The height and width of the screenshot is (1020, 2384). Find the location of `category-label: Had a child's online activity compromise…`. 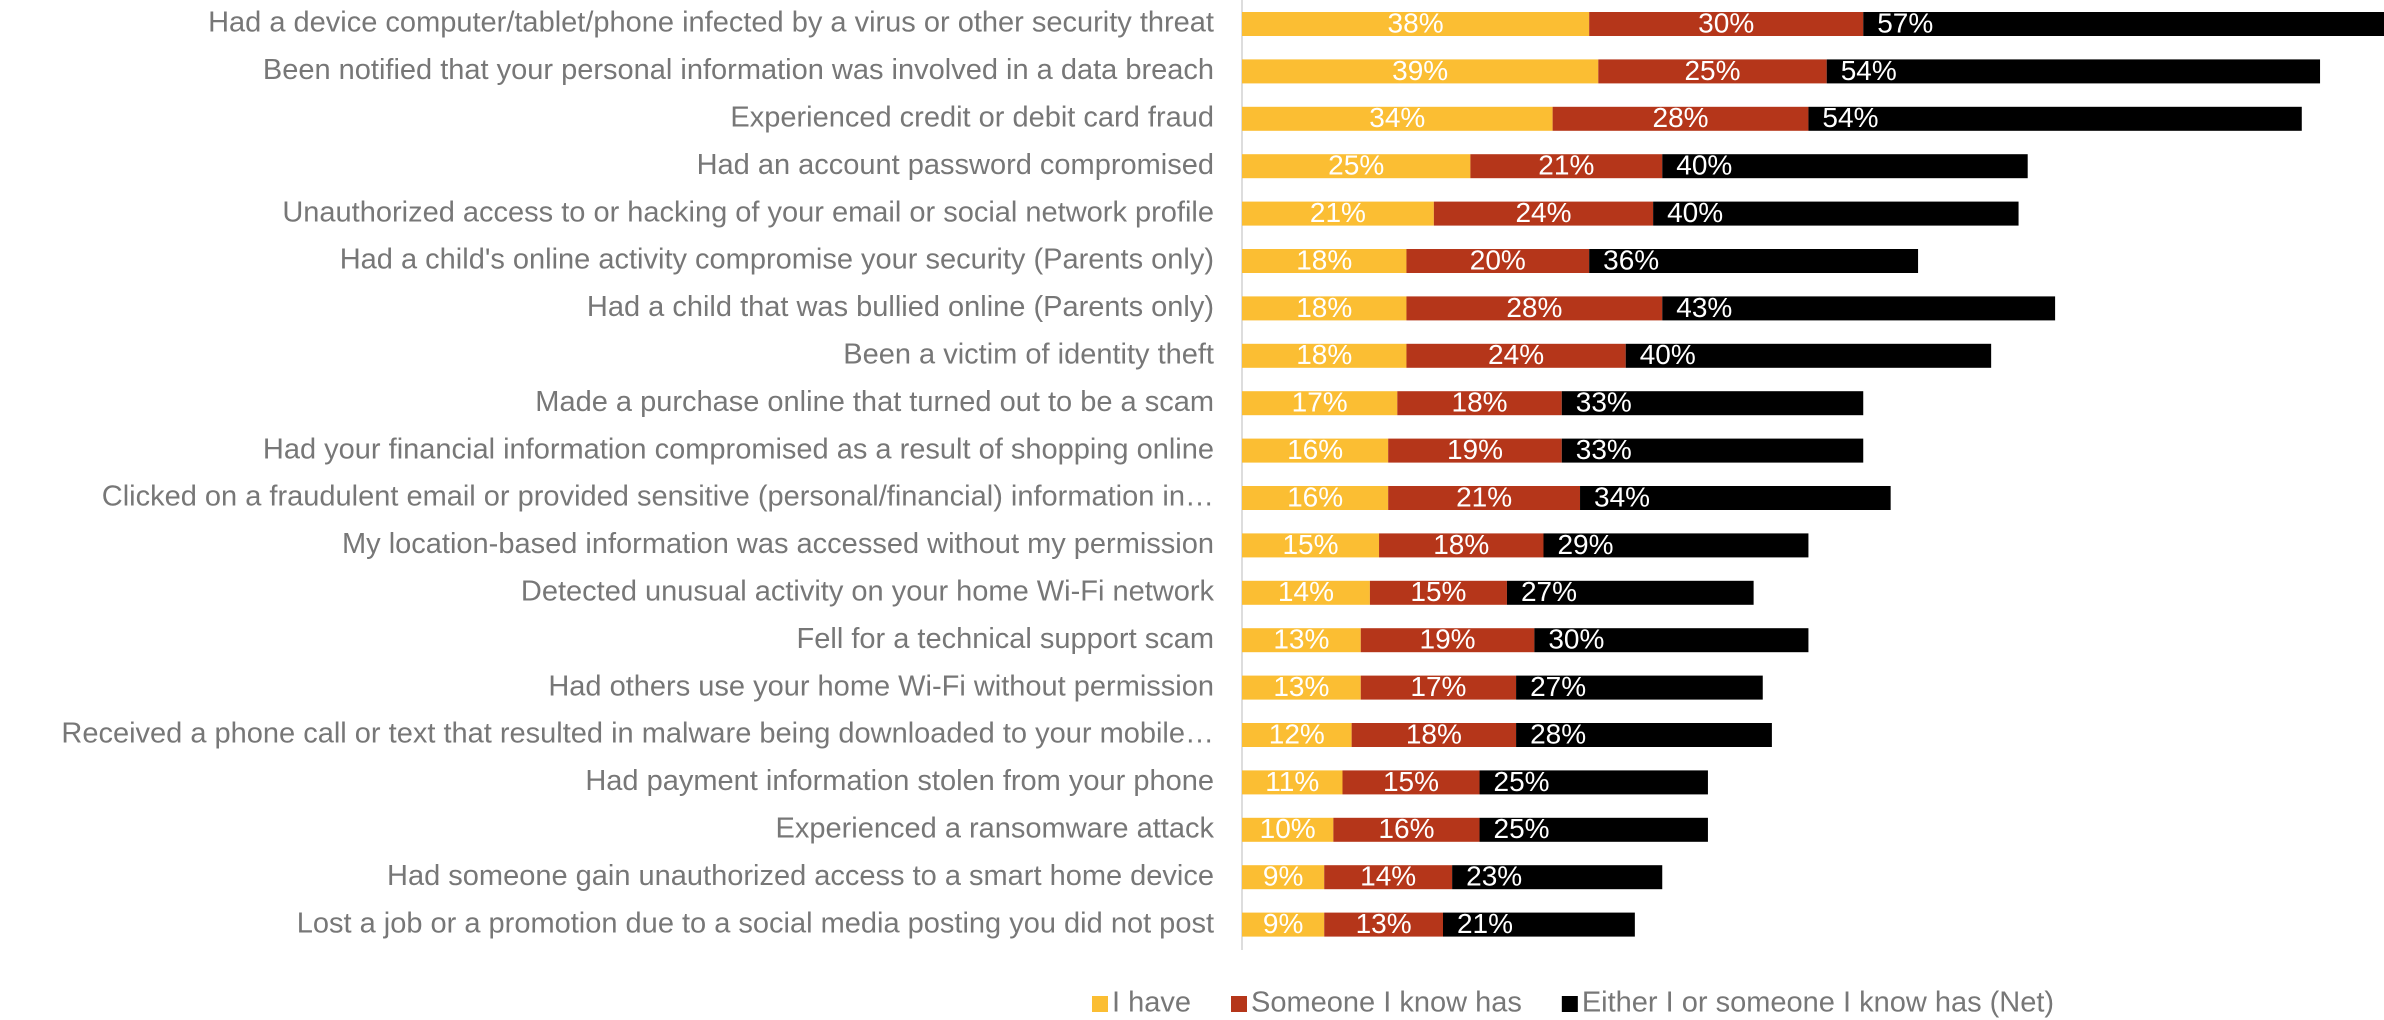

category-label: Had a child's online activity compromise… is located at coordinates (777, 260).